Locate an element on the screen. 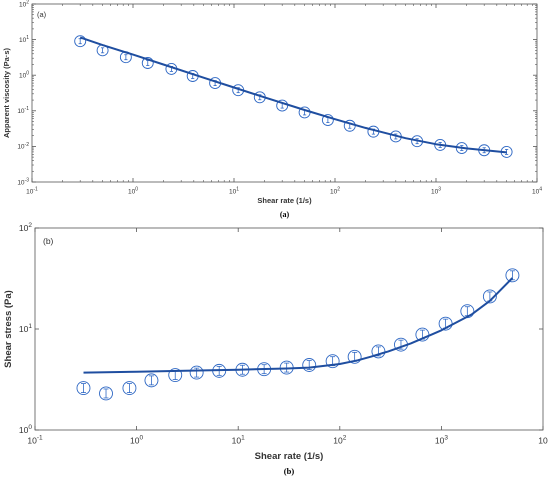 The height and width of the screenshot is (479, 550). y-axis-title: Shear stress (Pa) is located at coordinates (8, 329).